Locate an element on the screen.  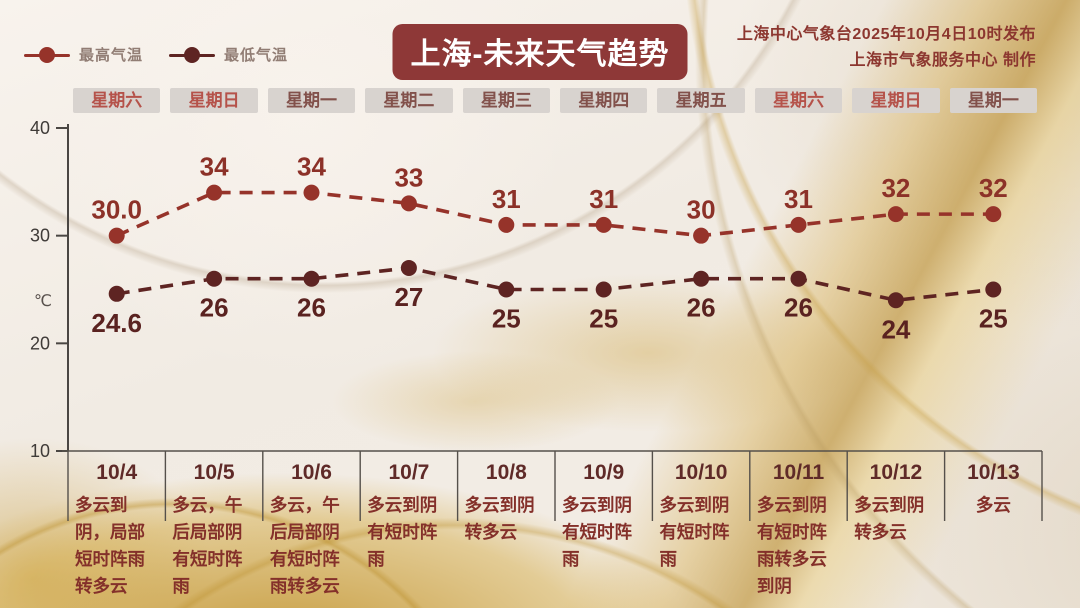
min-temp-value-label: 27 is located at coordinates (408, 297).